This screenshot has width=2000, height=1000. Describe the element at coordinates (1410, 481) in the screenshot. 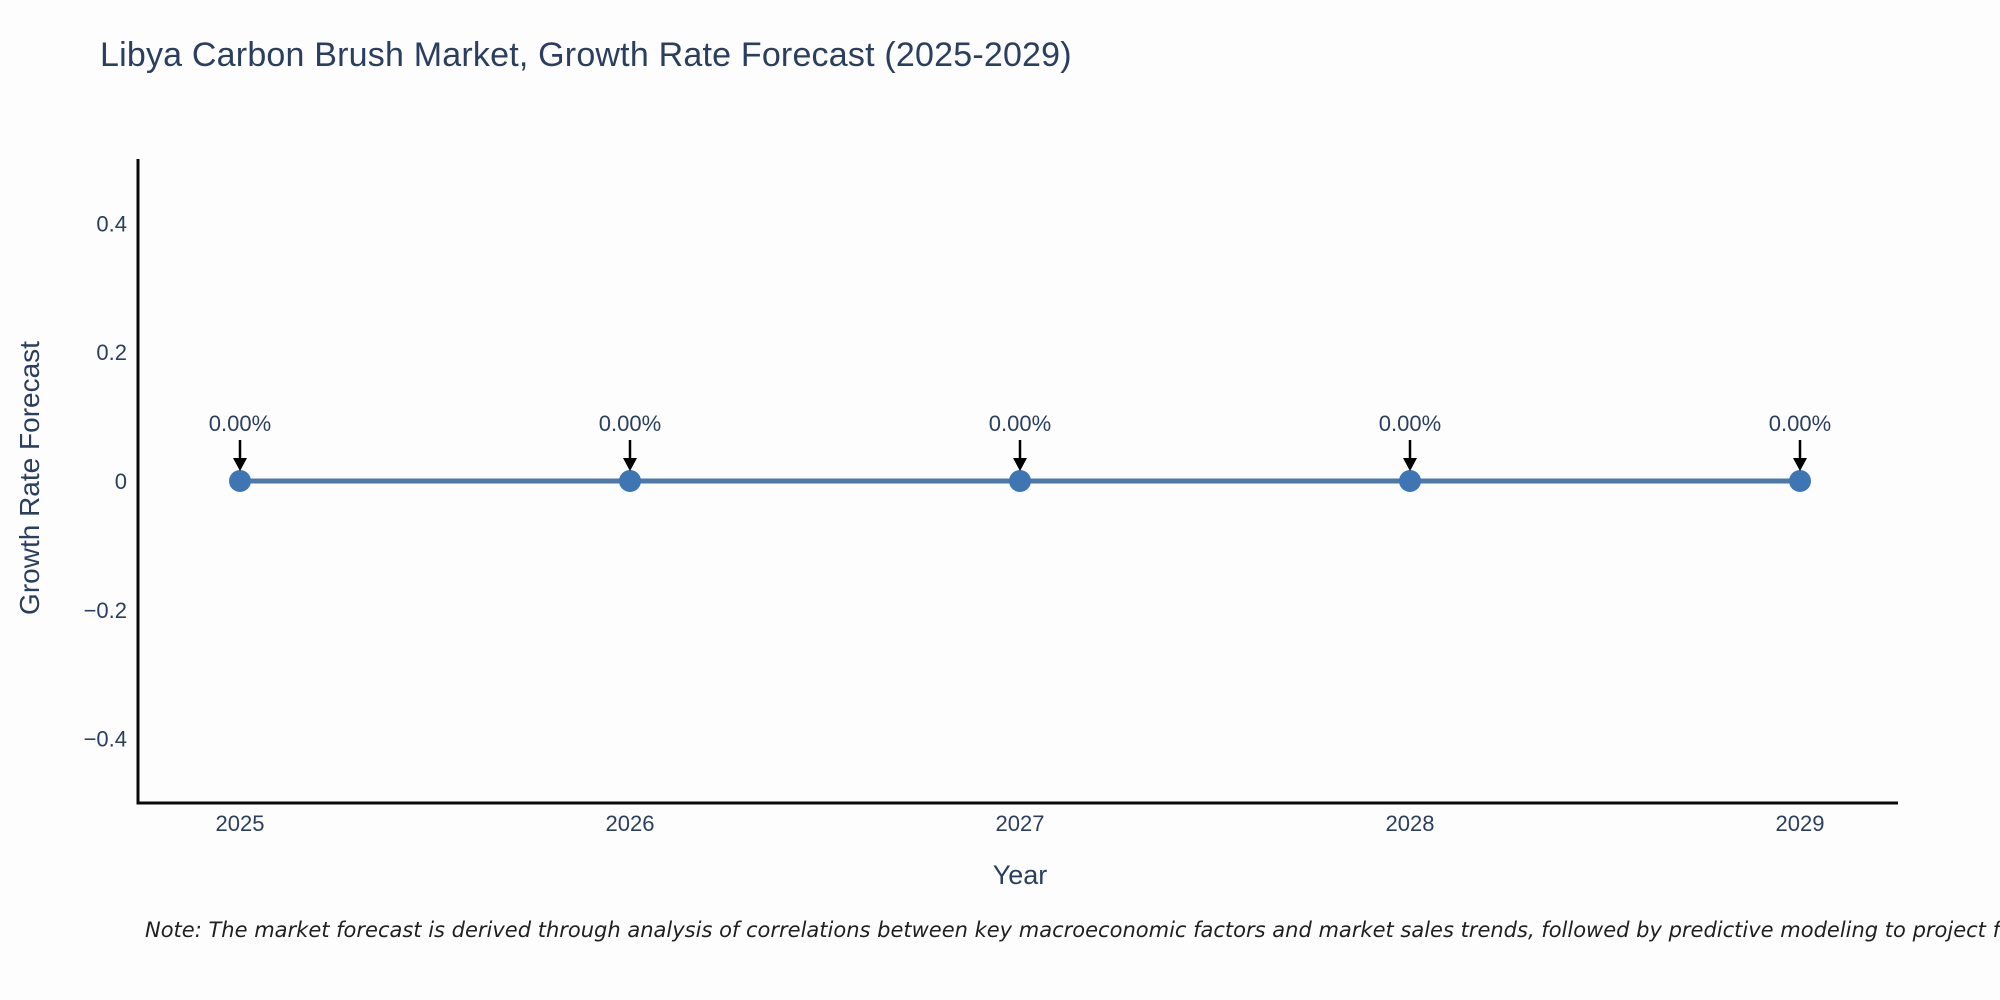

I see `data-point-2028` at that location.